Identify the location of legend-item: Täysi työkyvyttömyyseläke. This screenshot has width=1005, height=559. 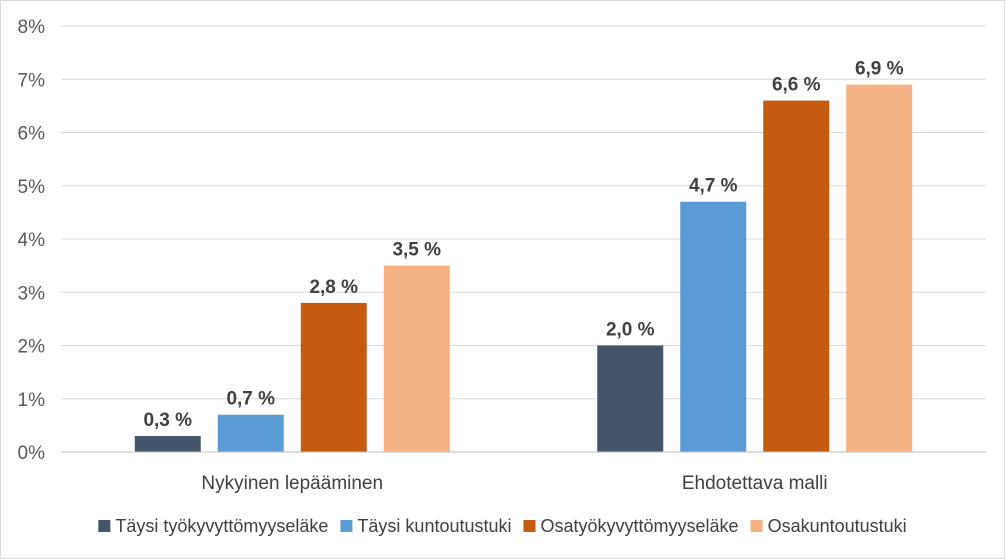
(213, 526).